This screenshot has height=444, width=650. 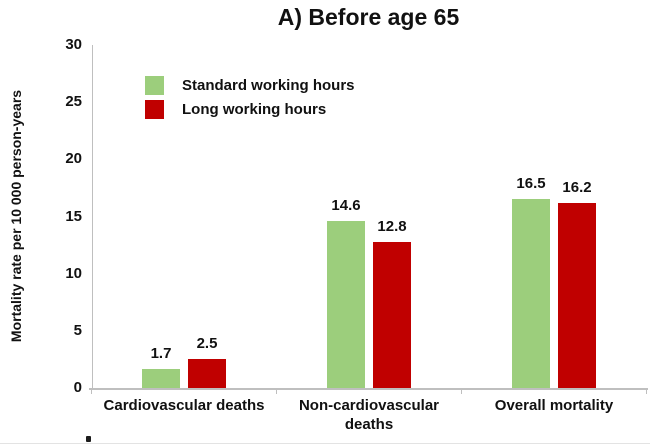 What do you see at coordinates (77, 387) in the screenshot?
I see `y-tick-label: 0` at bounding box center [77, 387].